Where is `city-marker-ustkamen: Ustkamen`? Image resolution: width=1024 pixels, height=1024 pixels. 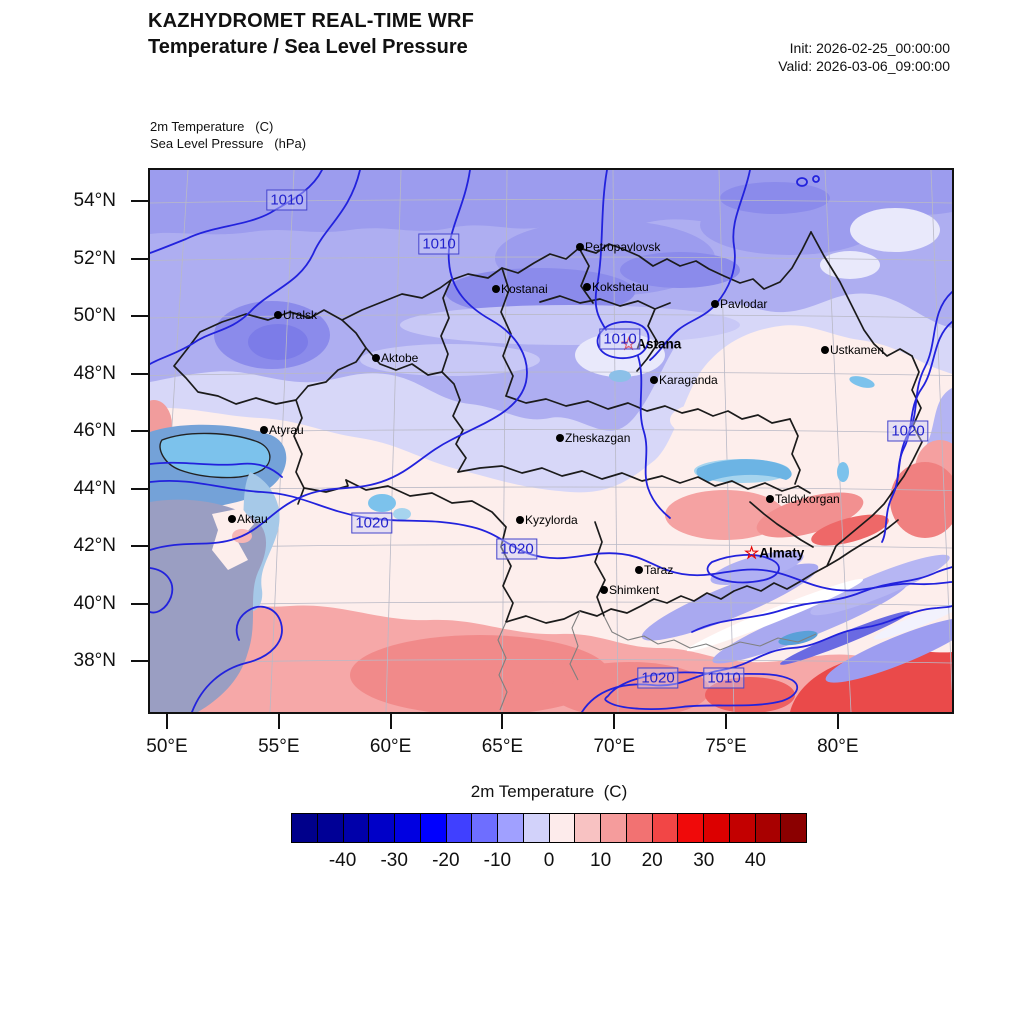
city-marker-ustkamen: Ustkamen is located at coordinates (852, 350).